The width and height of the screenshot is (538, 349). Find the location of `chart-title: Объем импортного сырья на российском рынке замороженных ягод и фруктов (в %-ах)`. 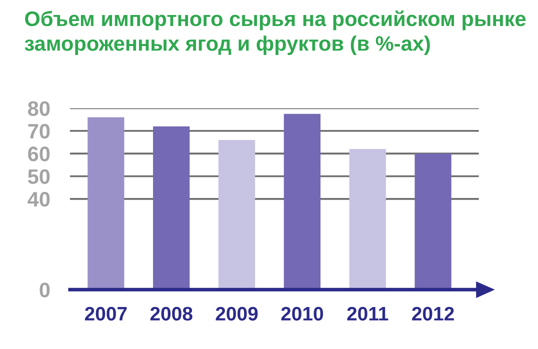

chart-title: Объем импортного сырья на российском рынке замороженных ягод и фруктов (в %-ах) is located at coordinates (275, 32).